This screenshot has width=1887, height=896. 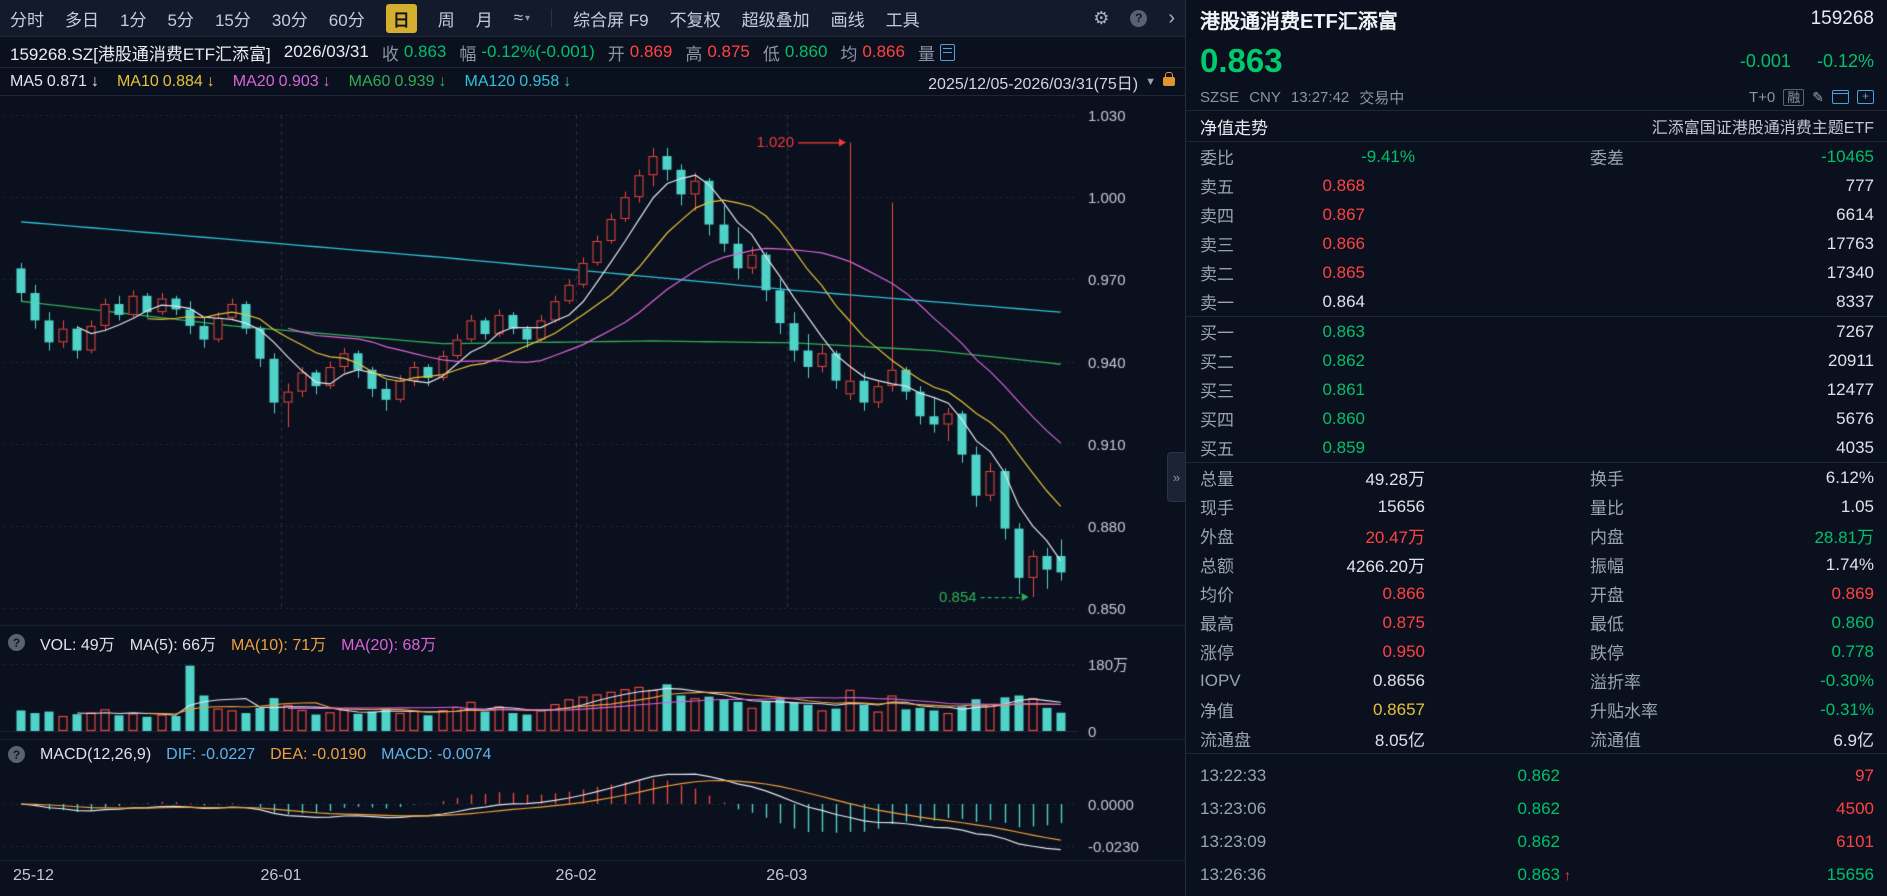 What do you see at coordinates (518, 81) in the screenshot?
I see `ma120-readout: MA120 0.958 ↓` at bounding box center [518, 81].